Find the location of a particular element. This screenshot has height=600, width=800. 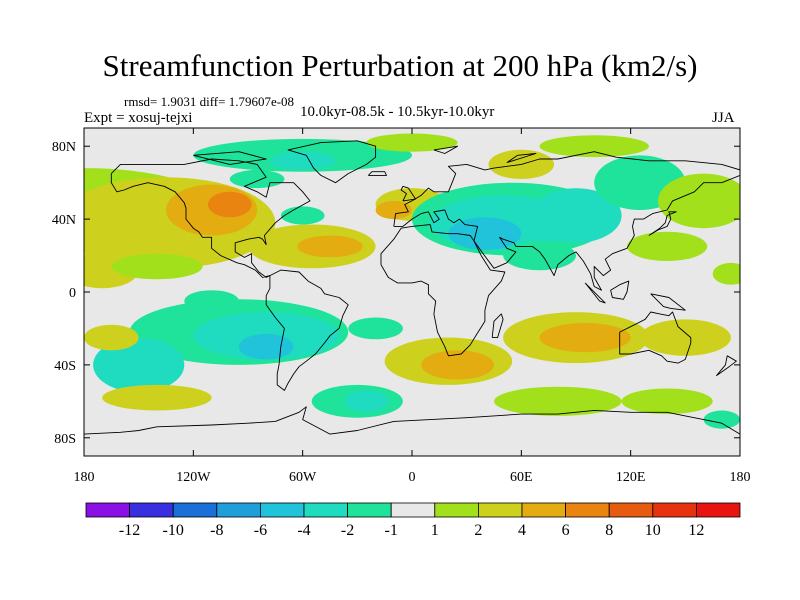

x-tick-label: 120W is located at coordinates (193, 477).